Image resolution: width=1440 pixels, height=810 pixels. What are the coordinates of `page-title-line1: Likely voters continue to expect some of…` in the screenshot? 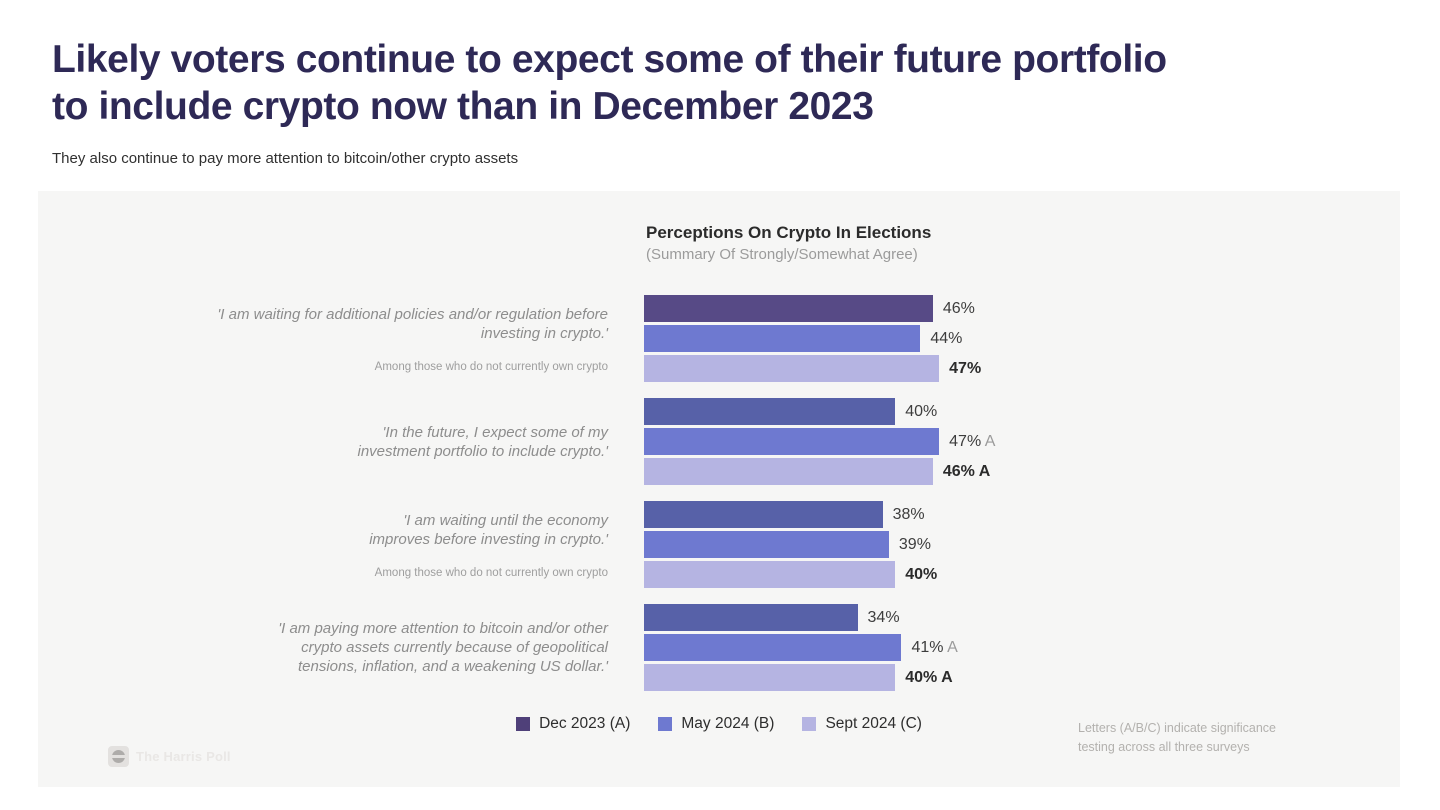 It's located at (609, 59).